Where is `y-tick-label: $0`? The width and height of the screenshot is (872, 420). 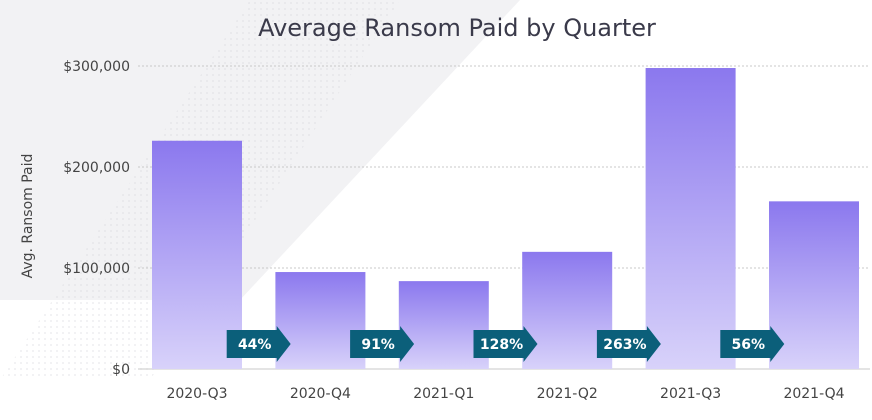 y-tick-label: $0 is located at coordinates (121, 370).